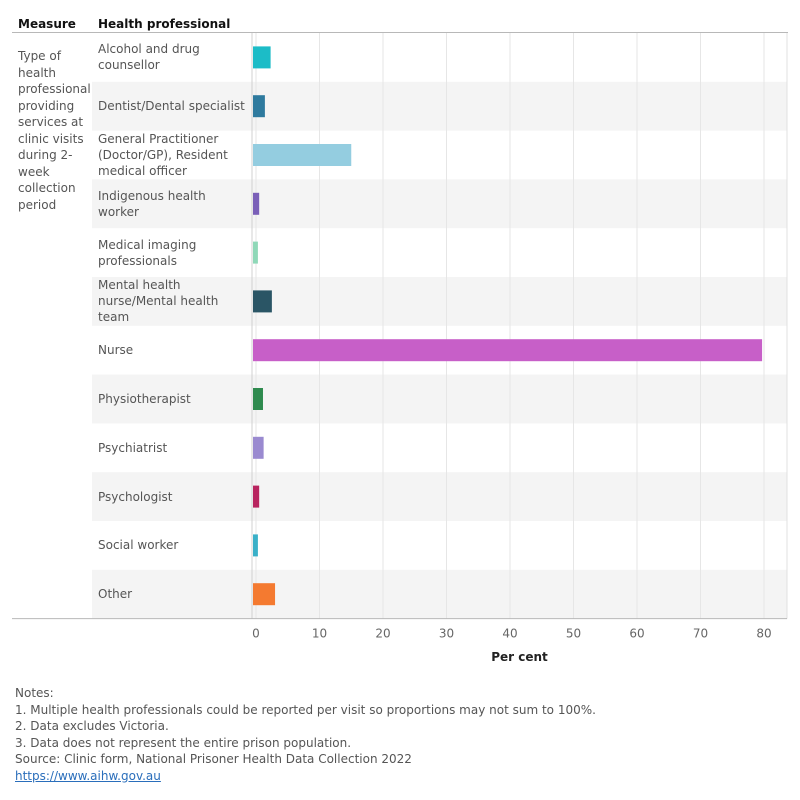  I want to click on category-label: Psychiatrist, so click(133, 447).